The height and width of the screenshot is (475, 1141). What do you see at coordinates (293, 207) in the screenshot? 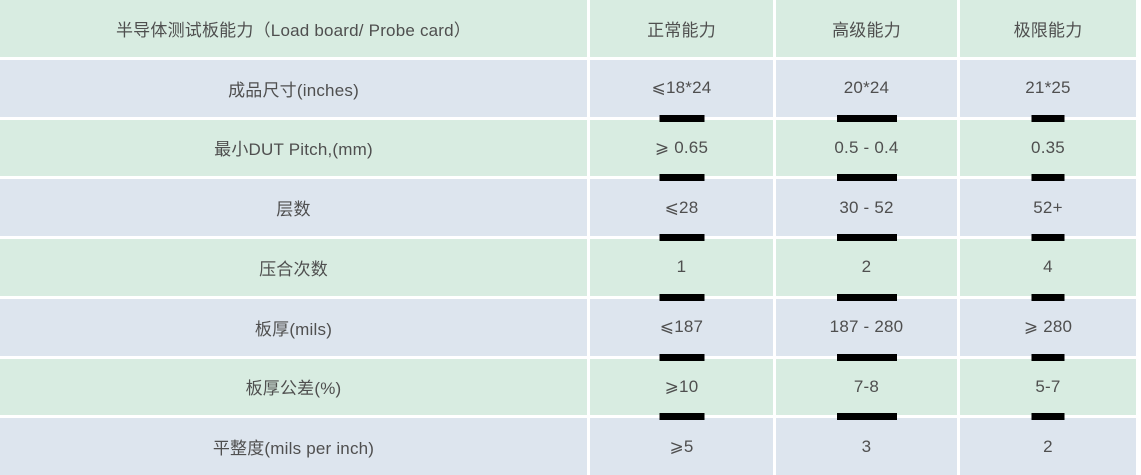
I see `row-label-layer-count: 层数` at bounding box center [293, 207].